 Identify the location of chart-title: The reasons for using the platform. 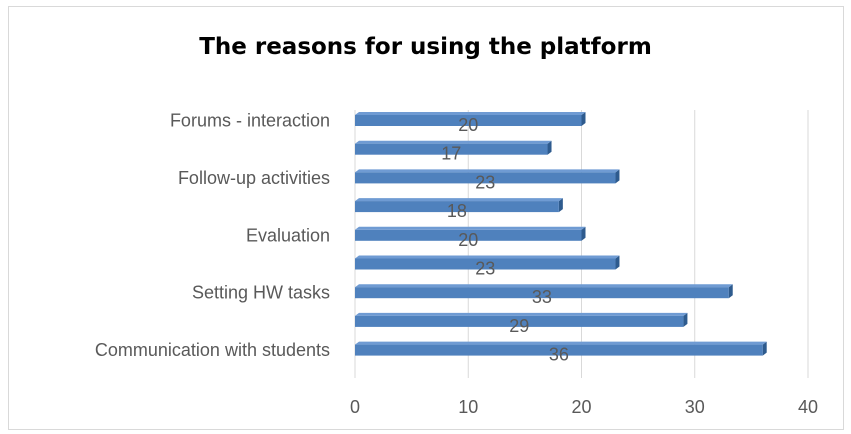
(425, 47).